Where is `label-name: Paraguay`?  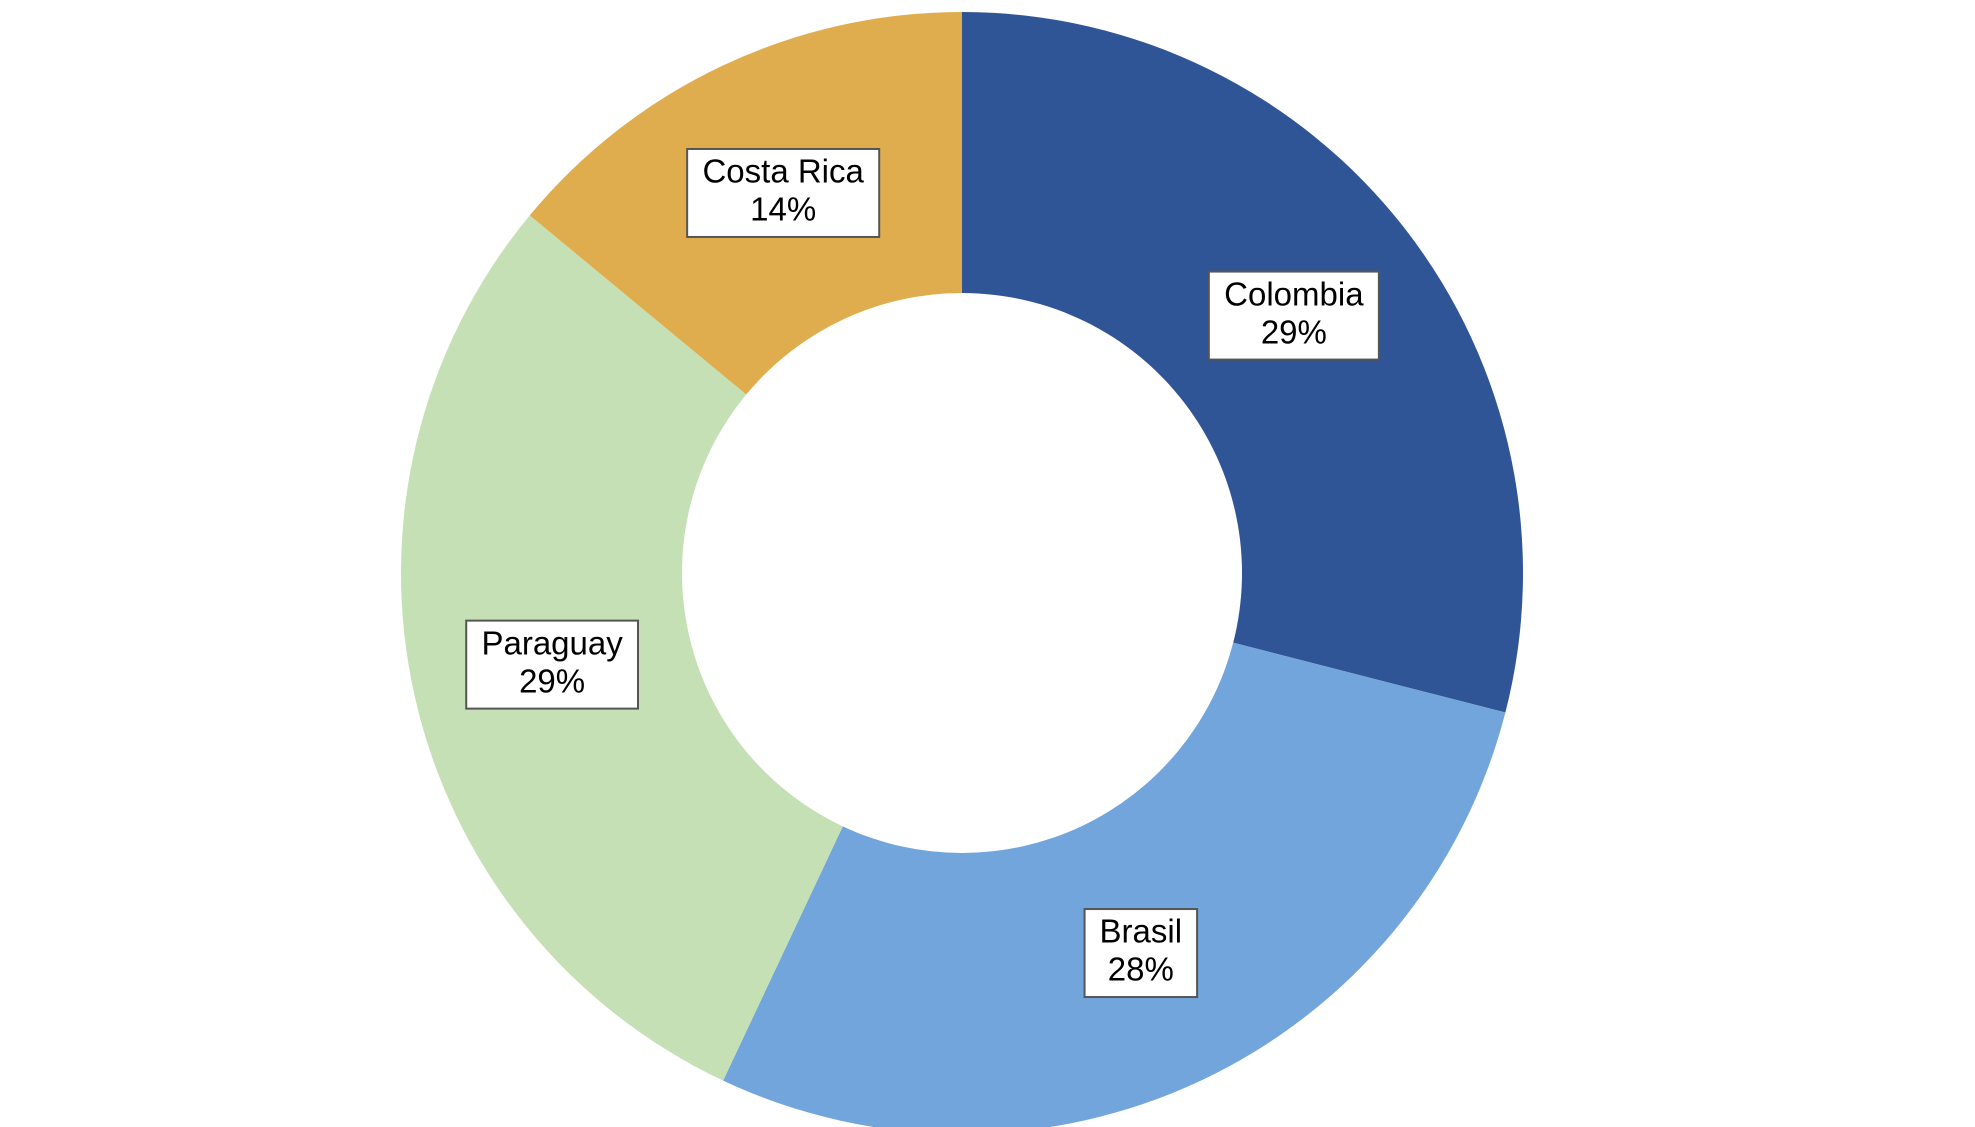
label-name: Paraguay is located at coordinates (552, 642).